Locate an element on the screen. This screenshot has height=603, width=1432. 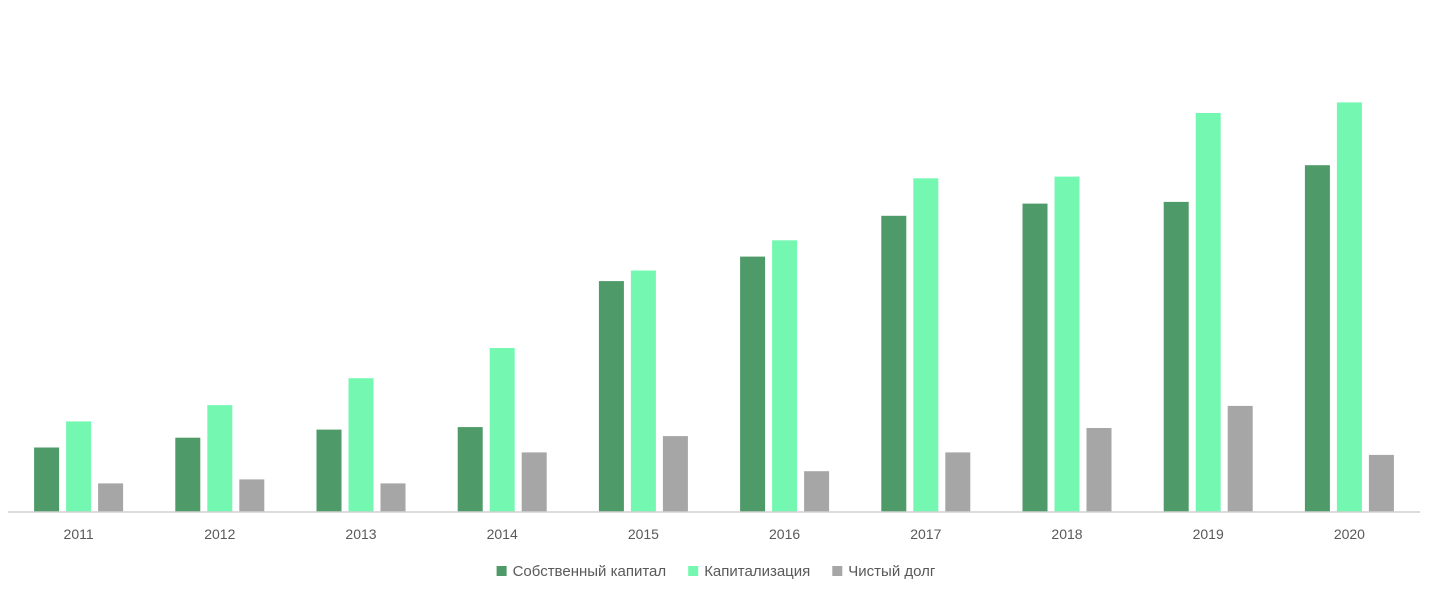
legend-label-series-1: Капитализация is located at coordinates (757, 571).